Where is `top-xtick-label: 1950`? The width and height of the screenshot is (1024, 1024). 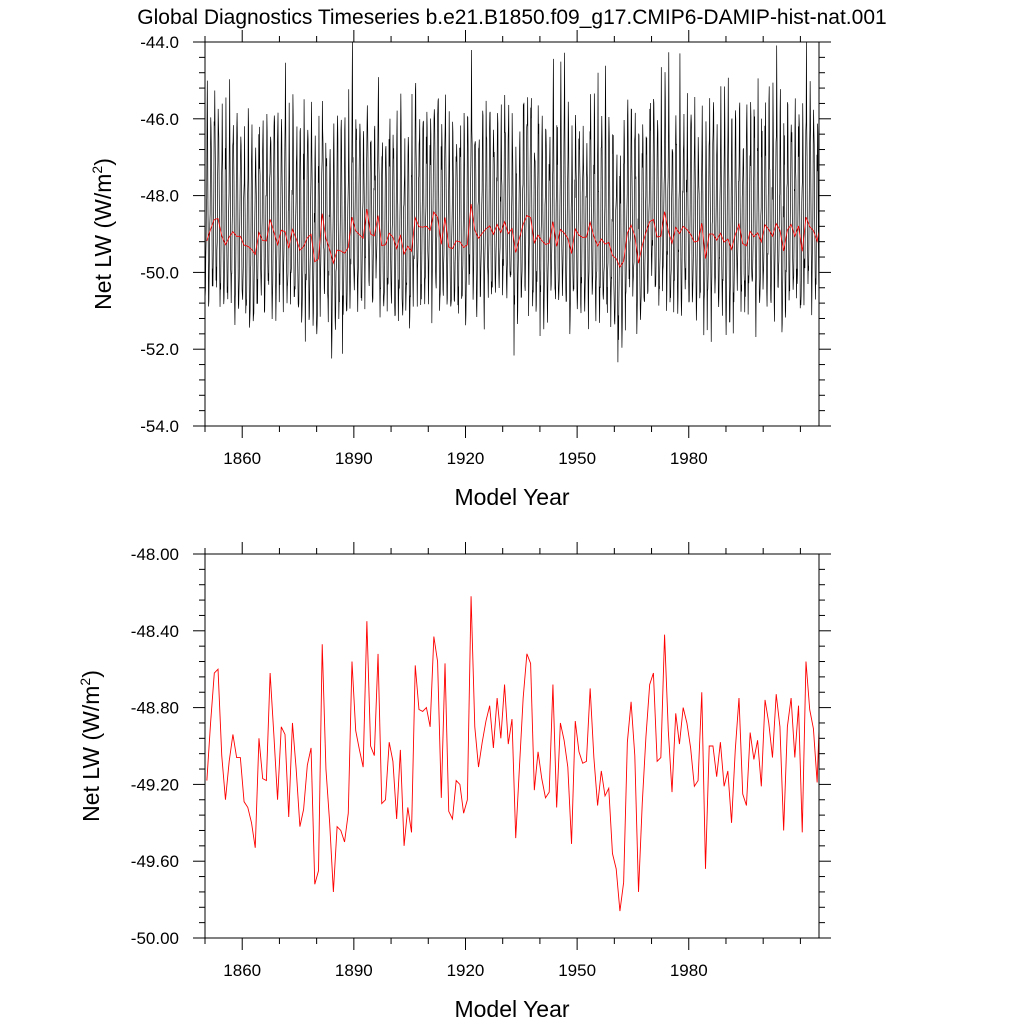 top-xtick-label: 1950 is located at coordinates (577, 458).